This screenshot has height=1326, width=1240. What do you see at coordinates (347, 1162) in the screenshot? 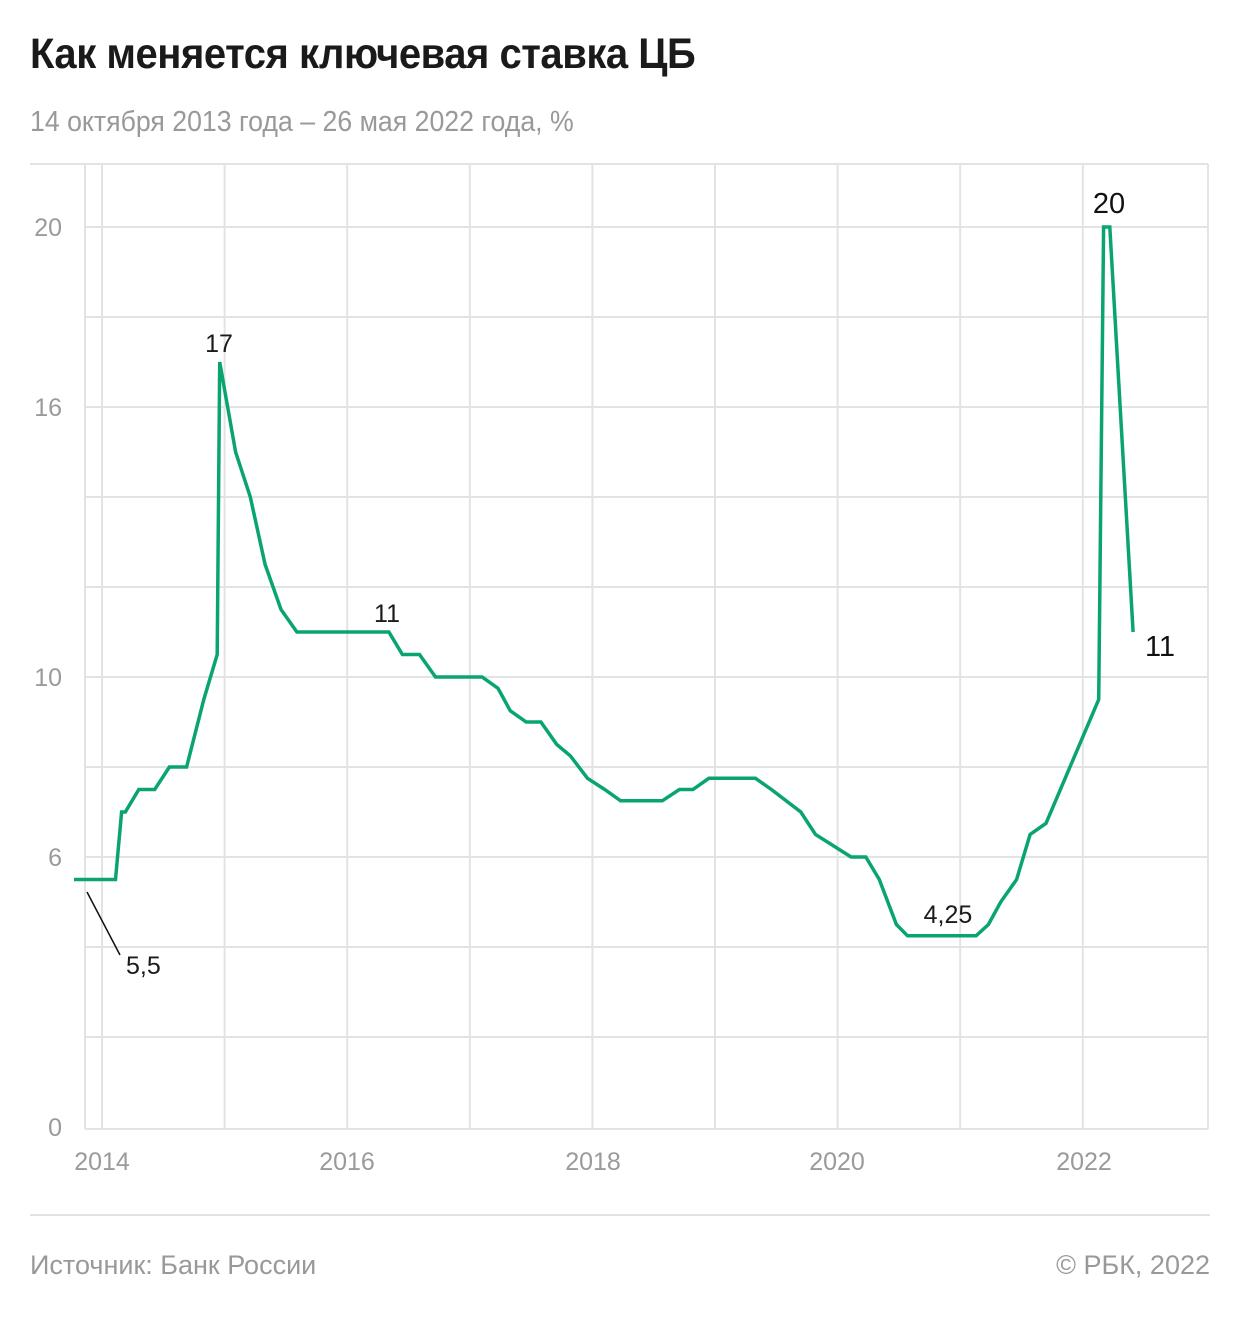
I see `x-tick-label: 2016` at bounding box center [347, 1162].